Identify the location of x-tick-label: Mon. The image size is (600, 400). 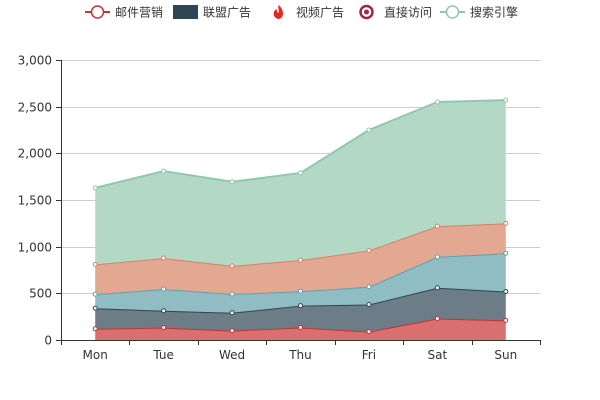
(95, 355).